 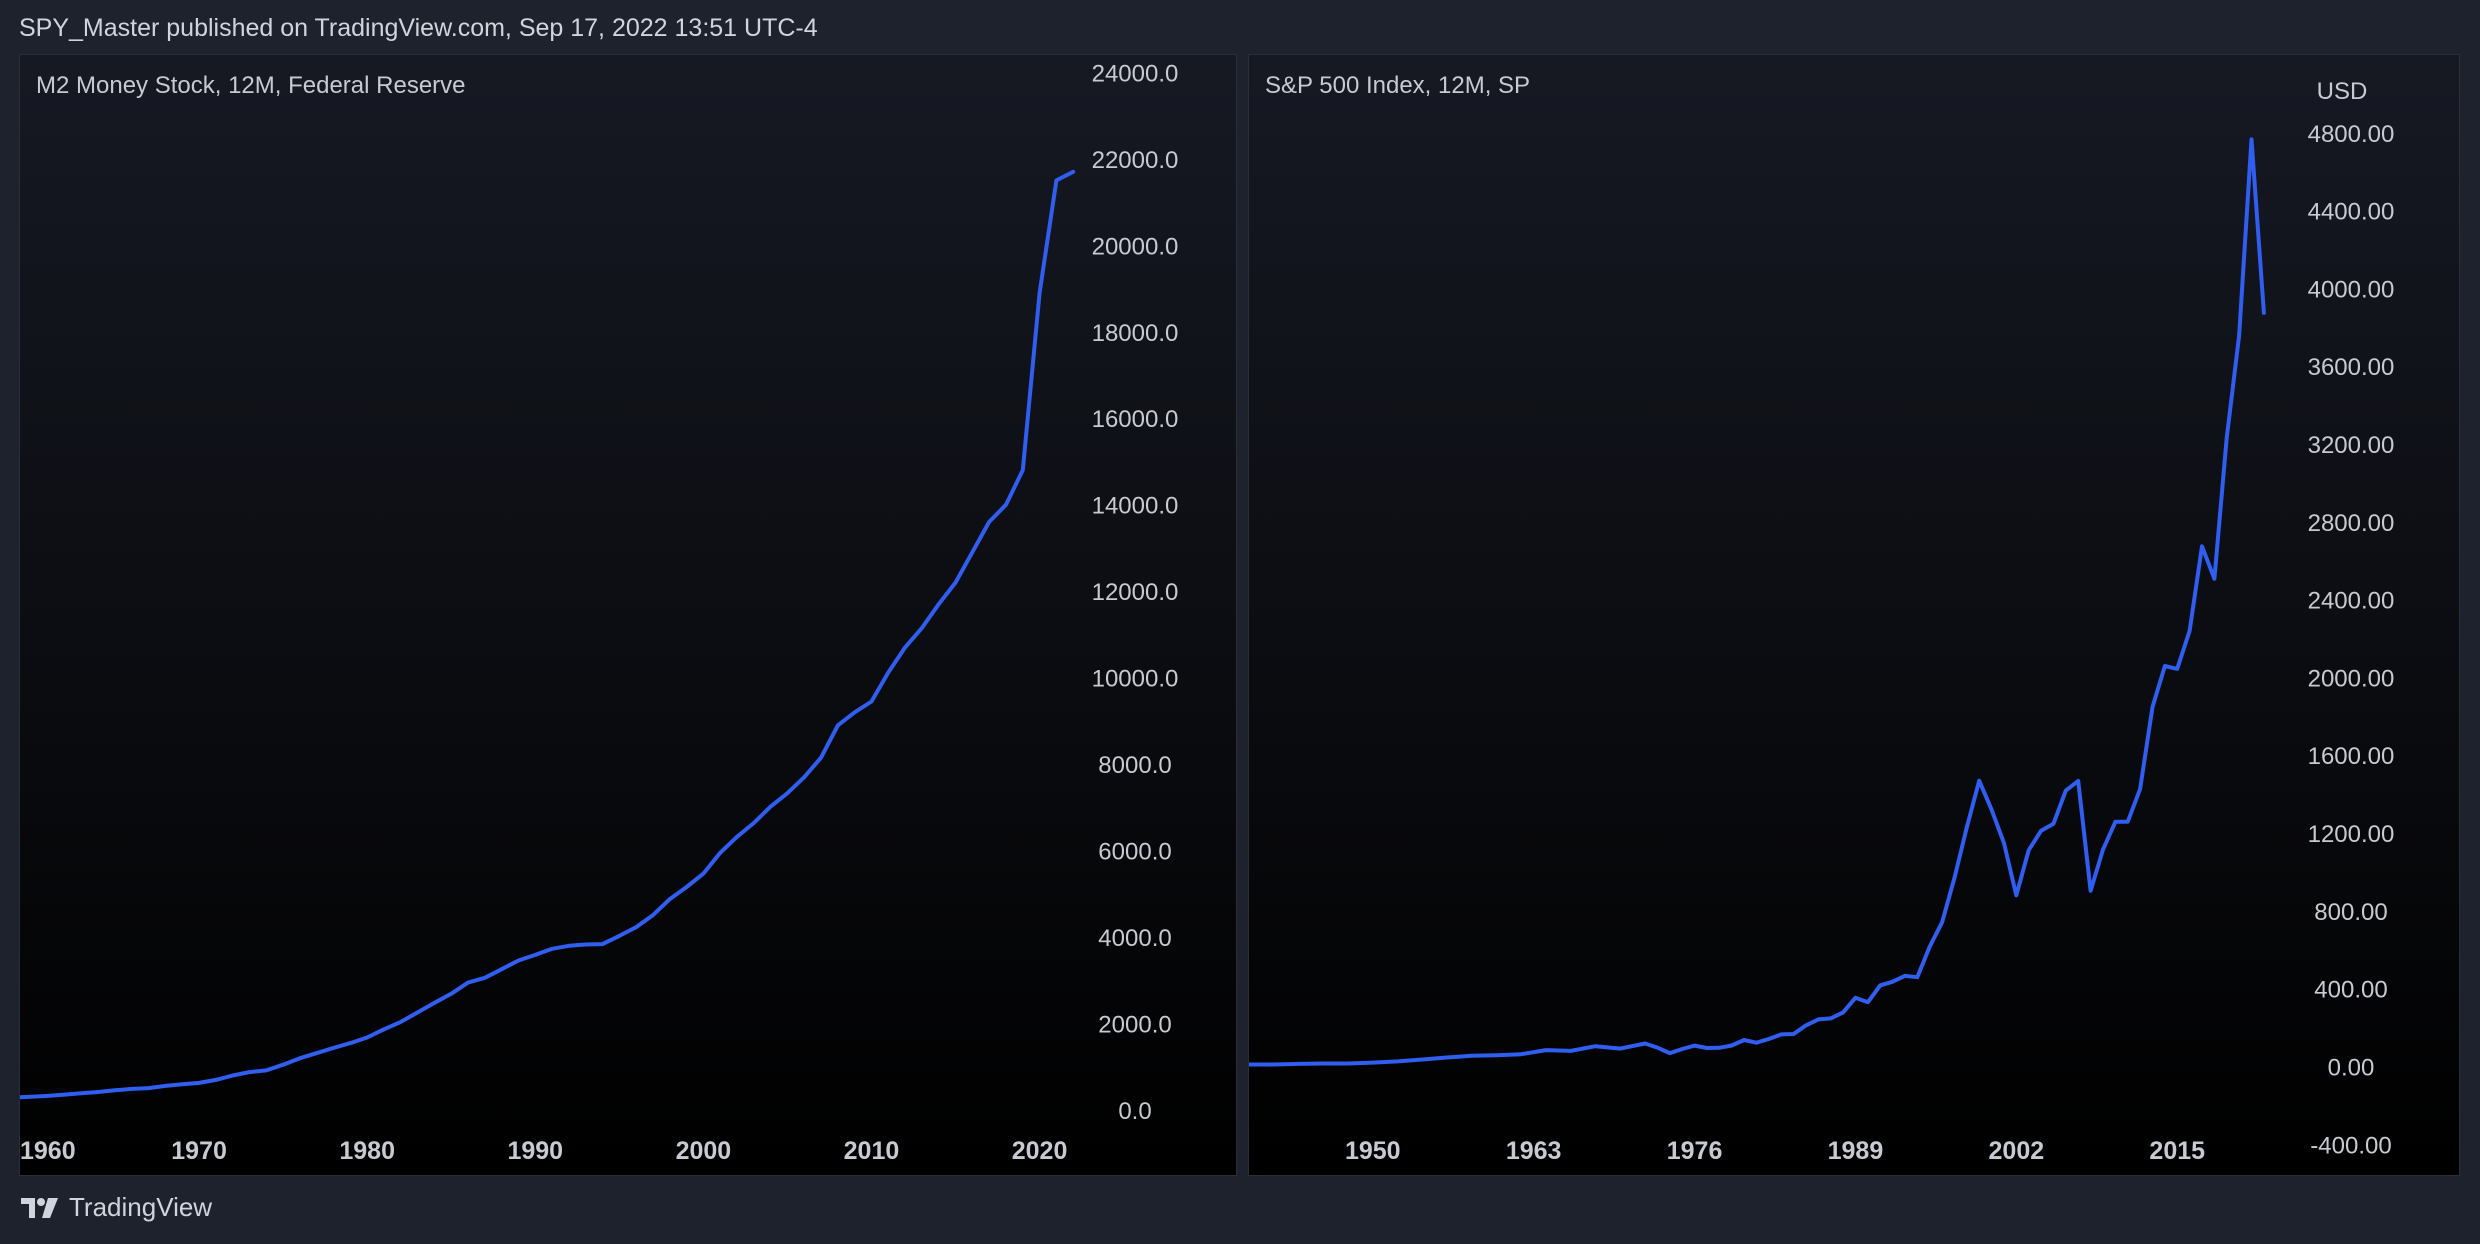 What do you see at coordinates (2351, 678) in the screenshot?
I see `sp500-y-tick-label: 2000.00` at bounding box center [2351, 678].